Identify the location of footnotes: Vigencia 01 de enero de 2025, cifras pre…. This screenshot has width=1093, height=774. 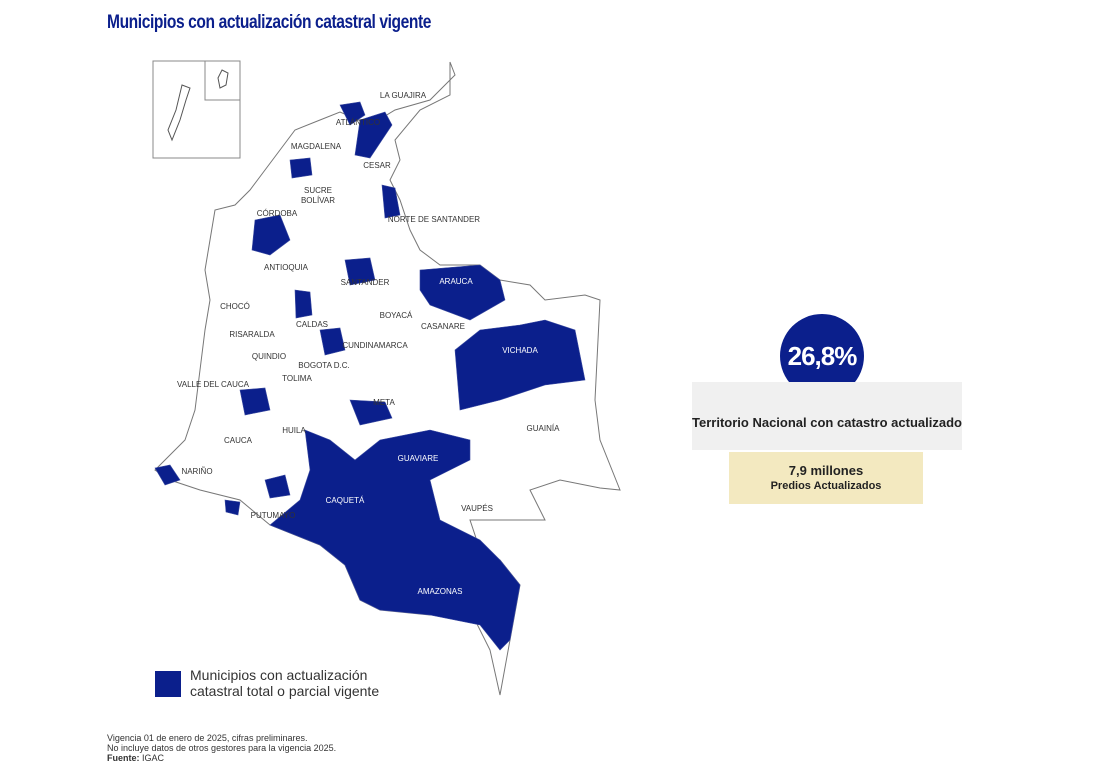
(221, 748).